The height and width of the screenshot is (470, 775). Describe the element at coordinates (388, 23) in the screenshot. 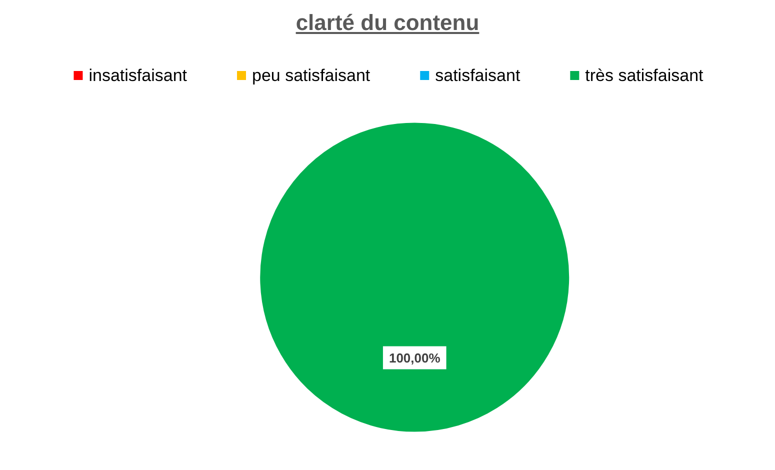

I see `chart-title: clarté du contenu` at that location.